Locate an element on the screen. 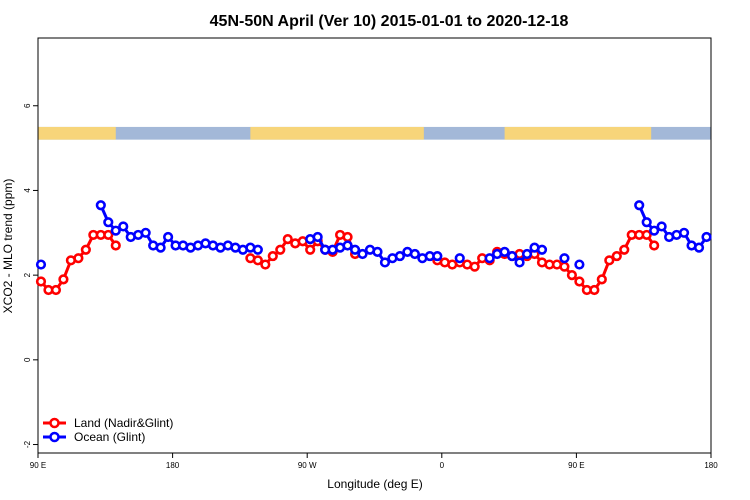 The height and width of the screenshot is (500, 750). y-tick-label: -2 is located at coordinates (27, 444).